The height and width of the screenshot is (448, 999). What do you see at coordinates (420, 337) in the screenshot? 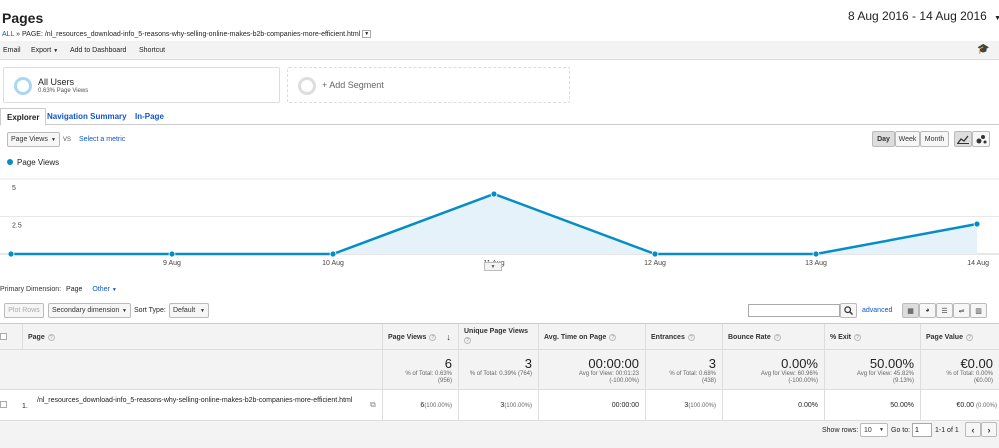
I see `col-page-views: Page Views? ↓` at bounding box center [420, 337].